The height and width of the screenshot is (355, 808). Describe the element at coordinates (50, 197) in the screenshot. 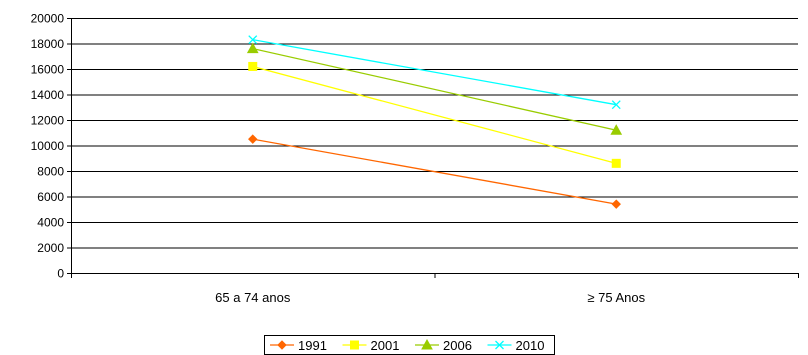

I see `y-tick-label: 6000` at that location.